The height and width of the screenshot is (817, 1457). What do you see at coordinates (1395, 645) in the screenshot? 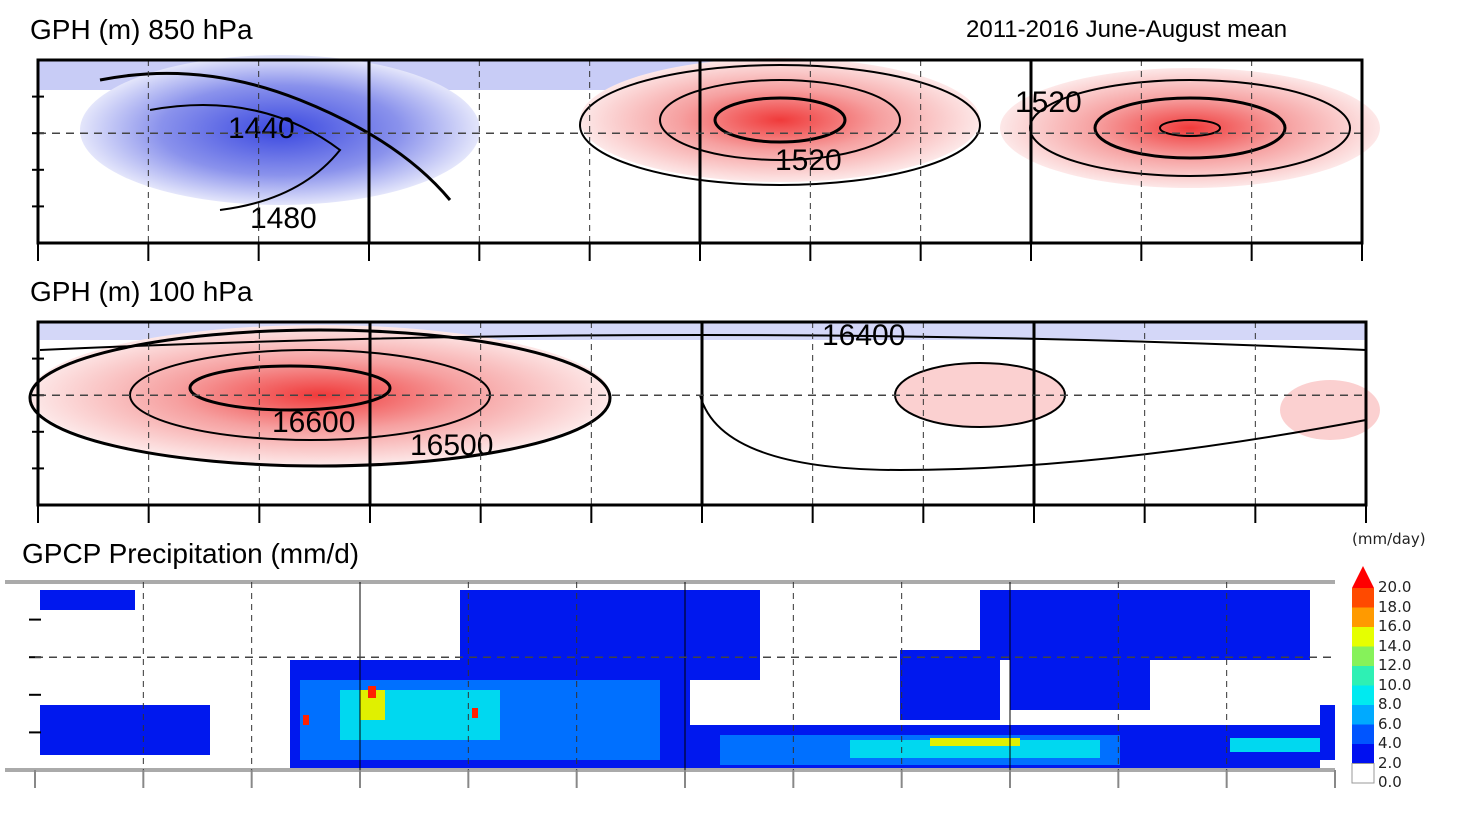
I see `colorbar-tick-label: 14.0` at bounding box center [1395, 645].